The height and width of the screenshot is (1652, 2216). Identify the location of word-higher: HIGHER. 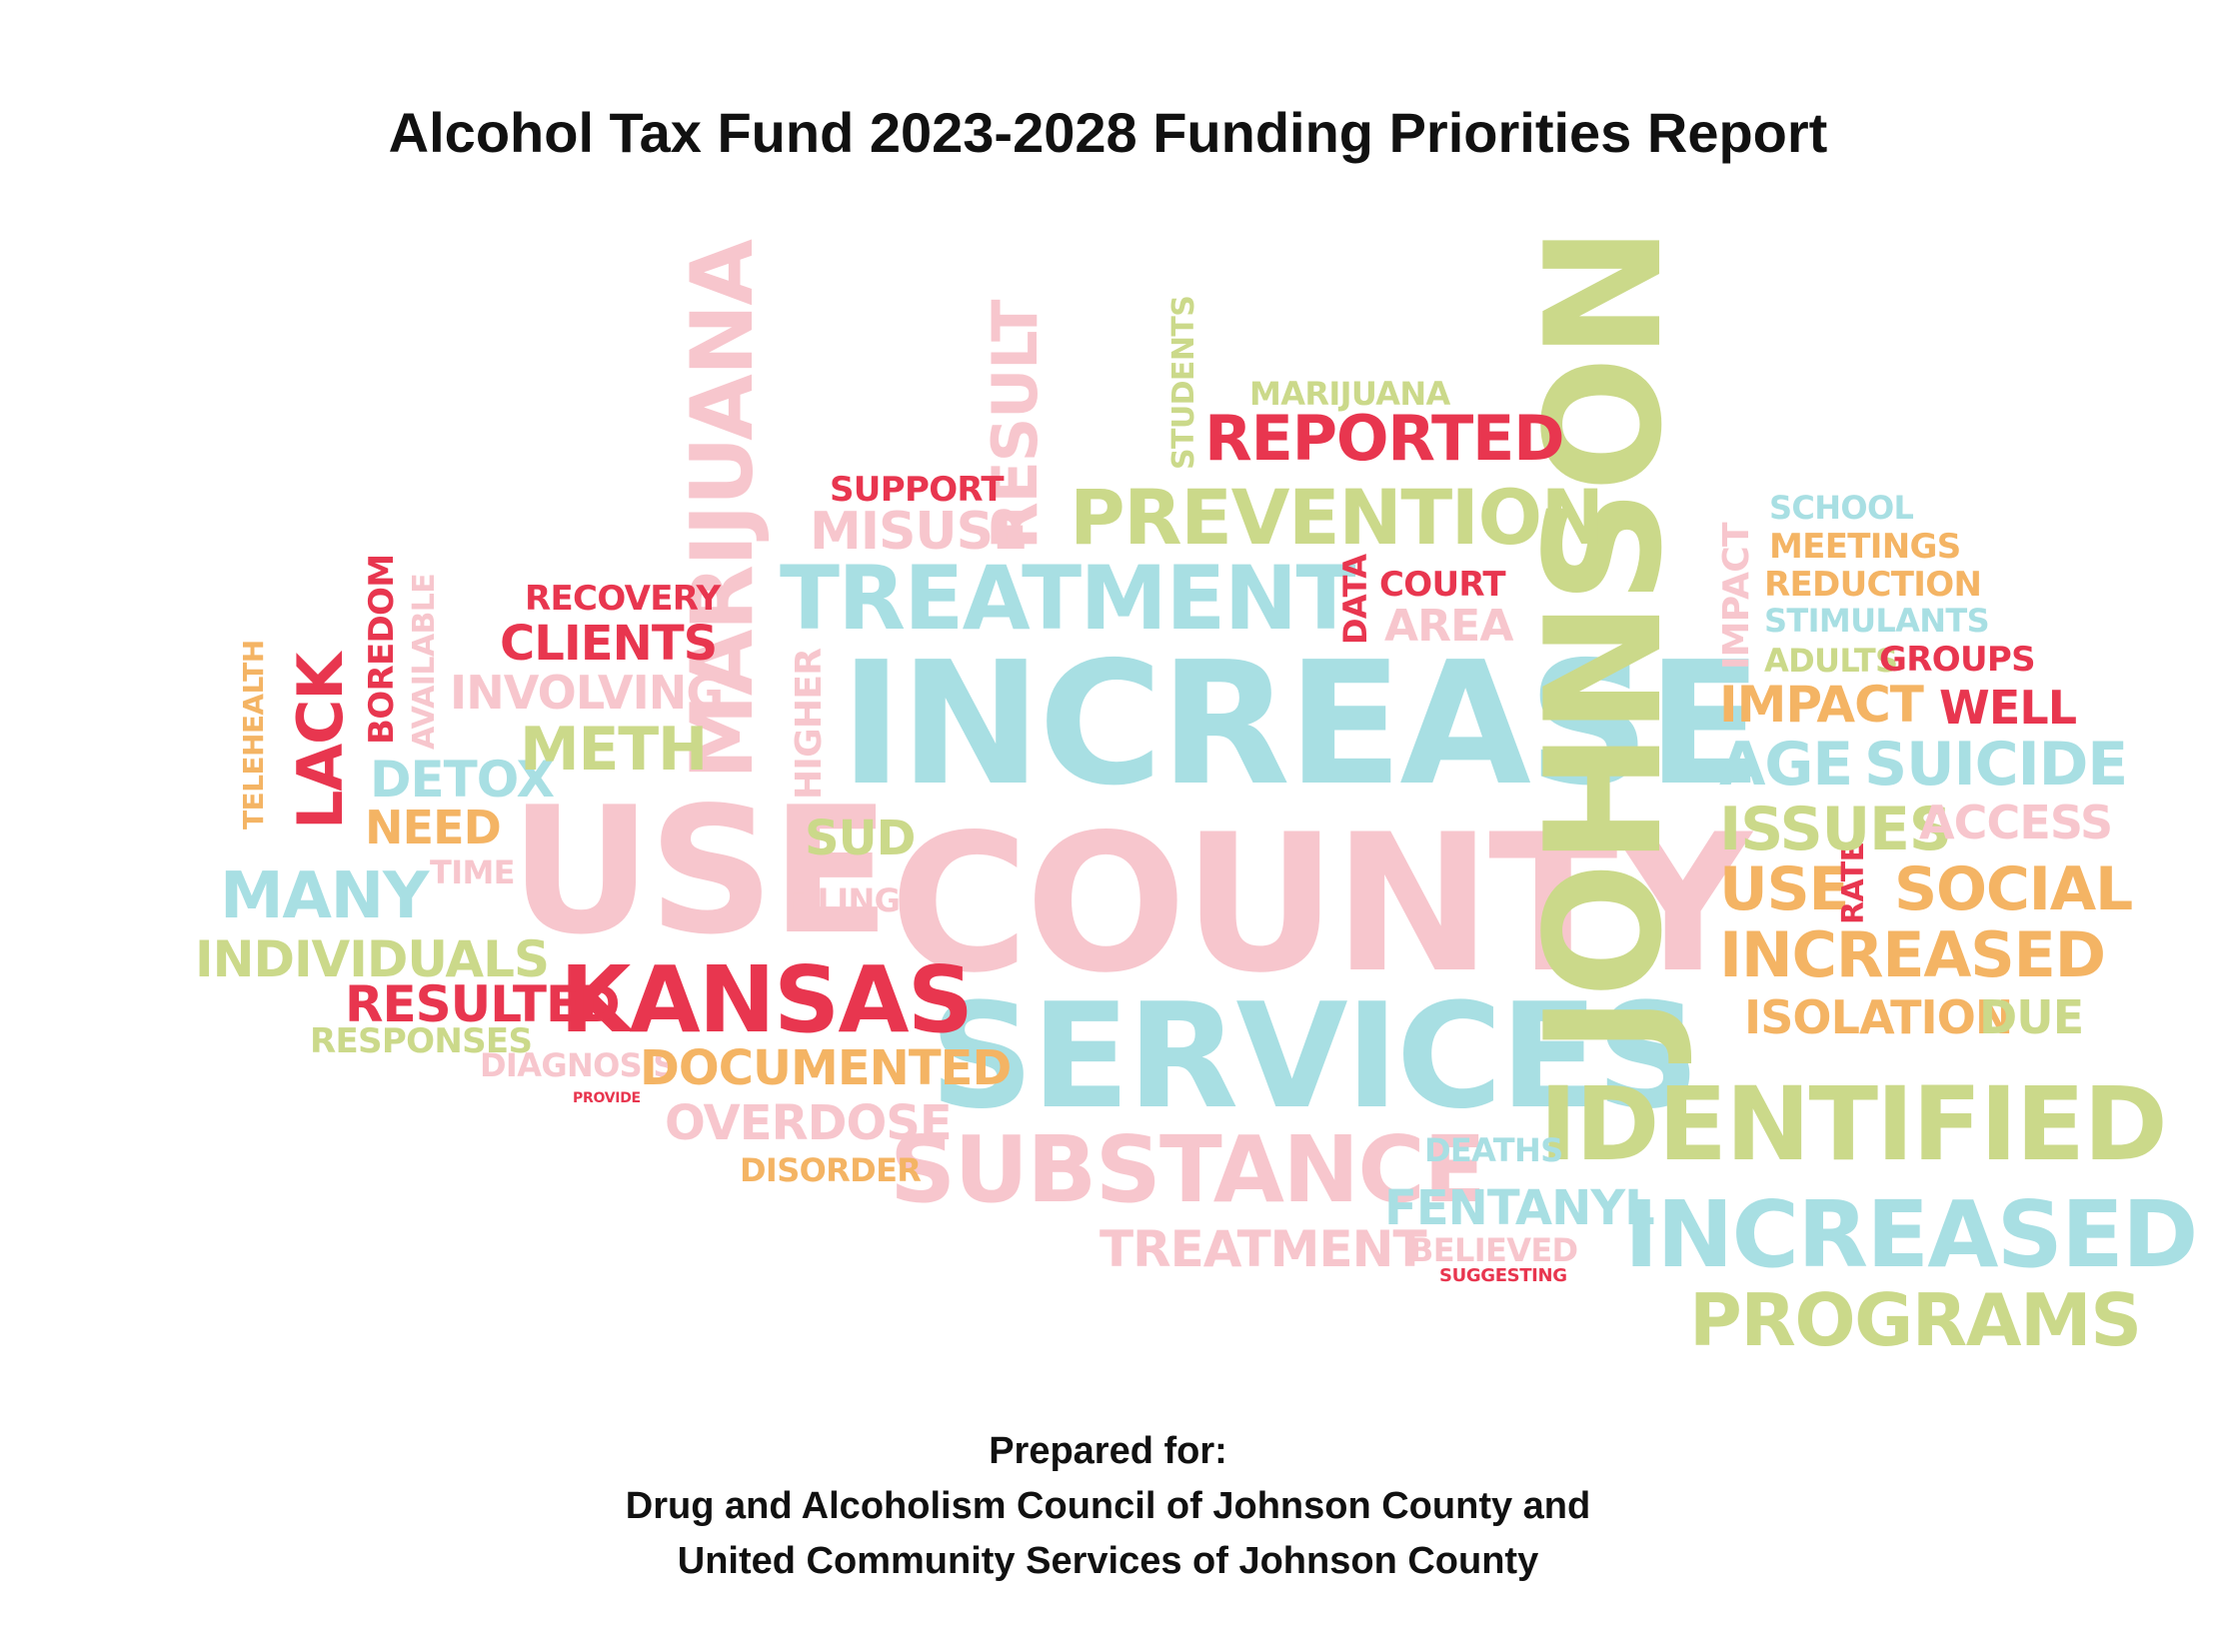
(809, 724).